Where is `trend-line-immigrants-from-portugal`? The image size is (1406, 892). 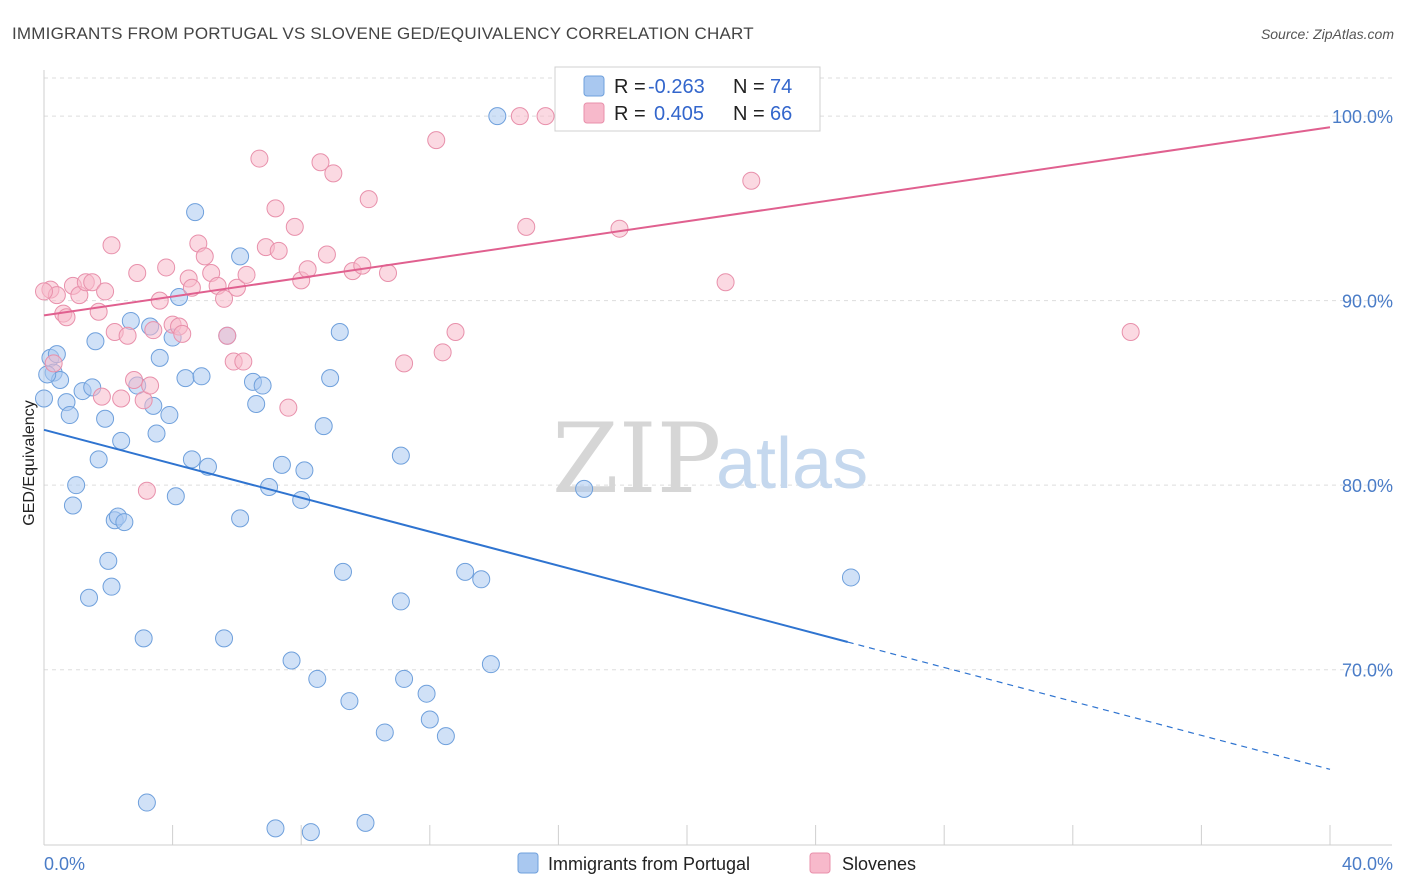
trend-line-immigrants-from-portugal is located at coordinates (446, 535).